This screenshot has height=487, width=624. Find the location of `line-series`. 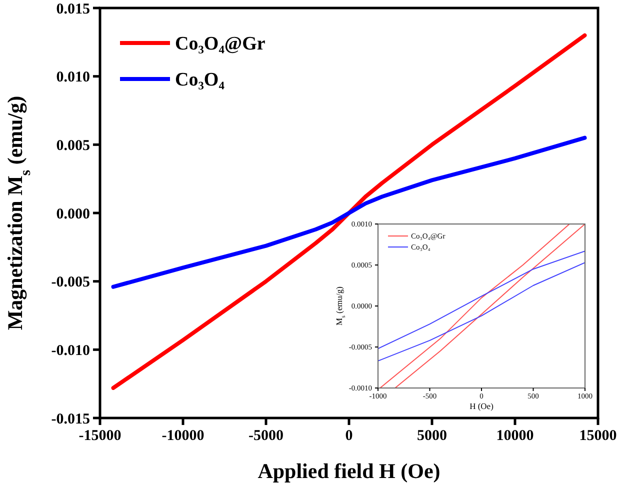

line-series is located at coordinates (482, 306).